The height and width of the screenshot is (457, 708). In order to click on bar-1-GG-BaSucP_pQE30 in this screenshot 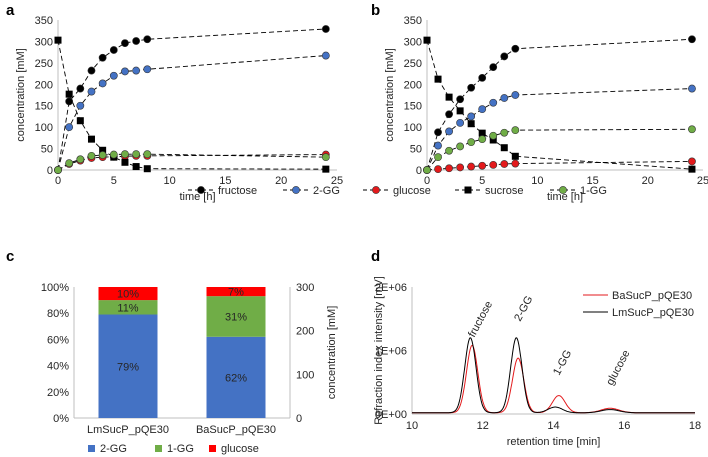, I will do `click(236, 316)`.